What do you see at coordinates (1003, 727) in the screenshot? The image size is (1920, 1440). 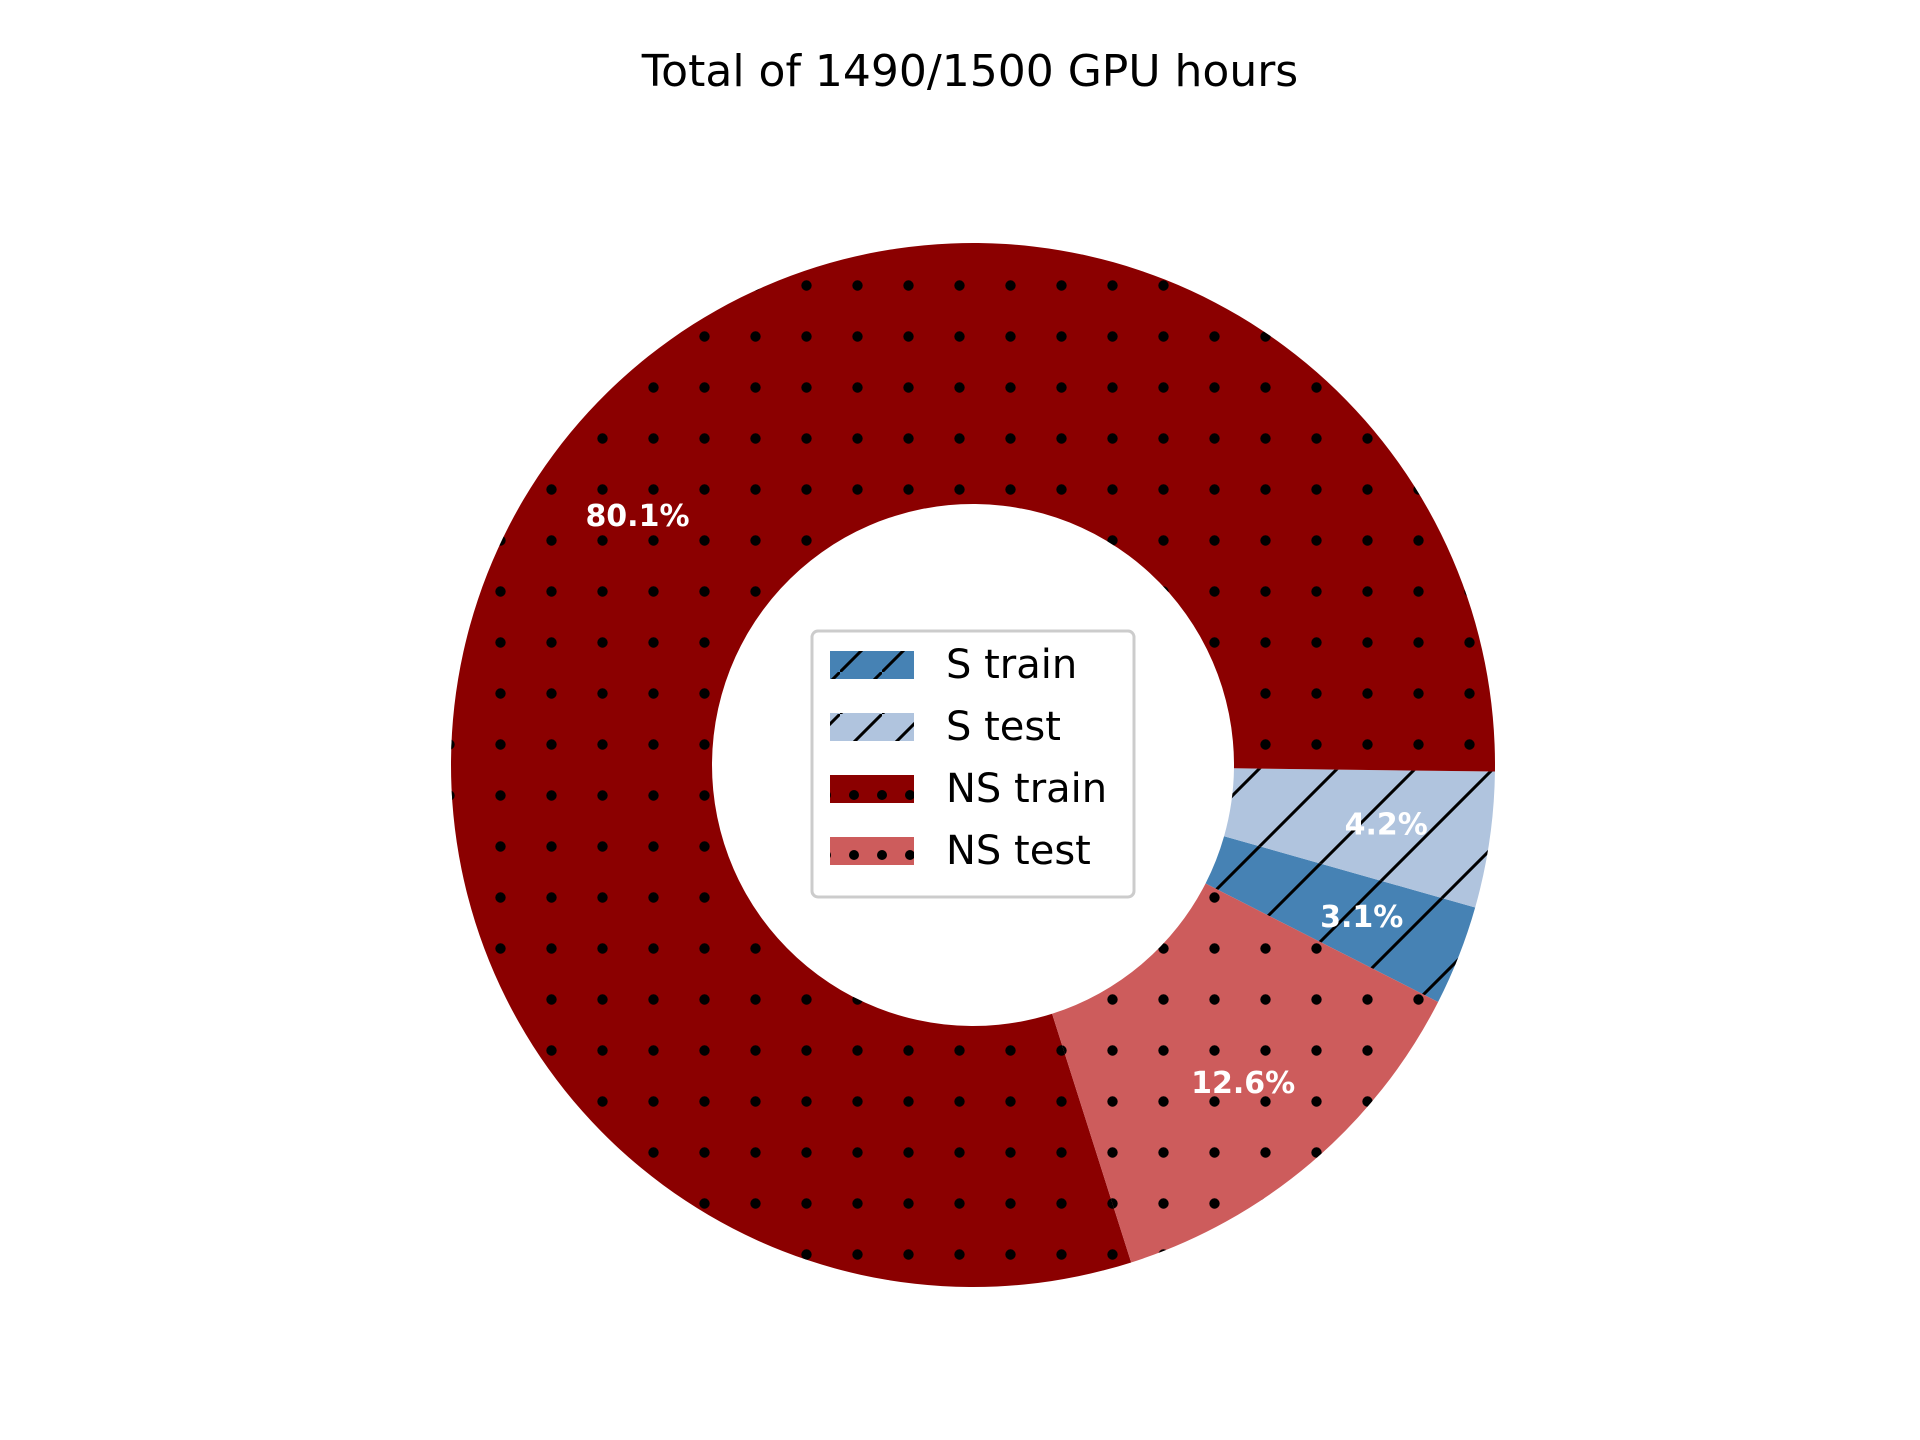 I see `legend-label-s-test: S test` at bounding box center [1003, 727].